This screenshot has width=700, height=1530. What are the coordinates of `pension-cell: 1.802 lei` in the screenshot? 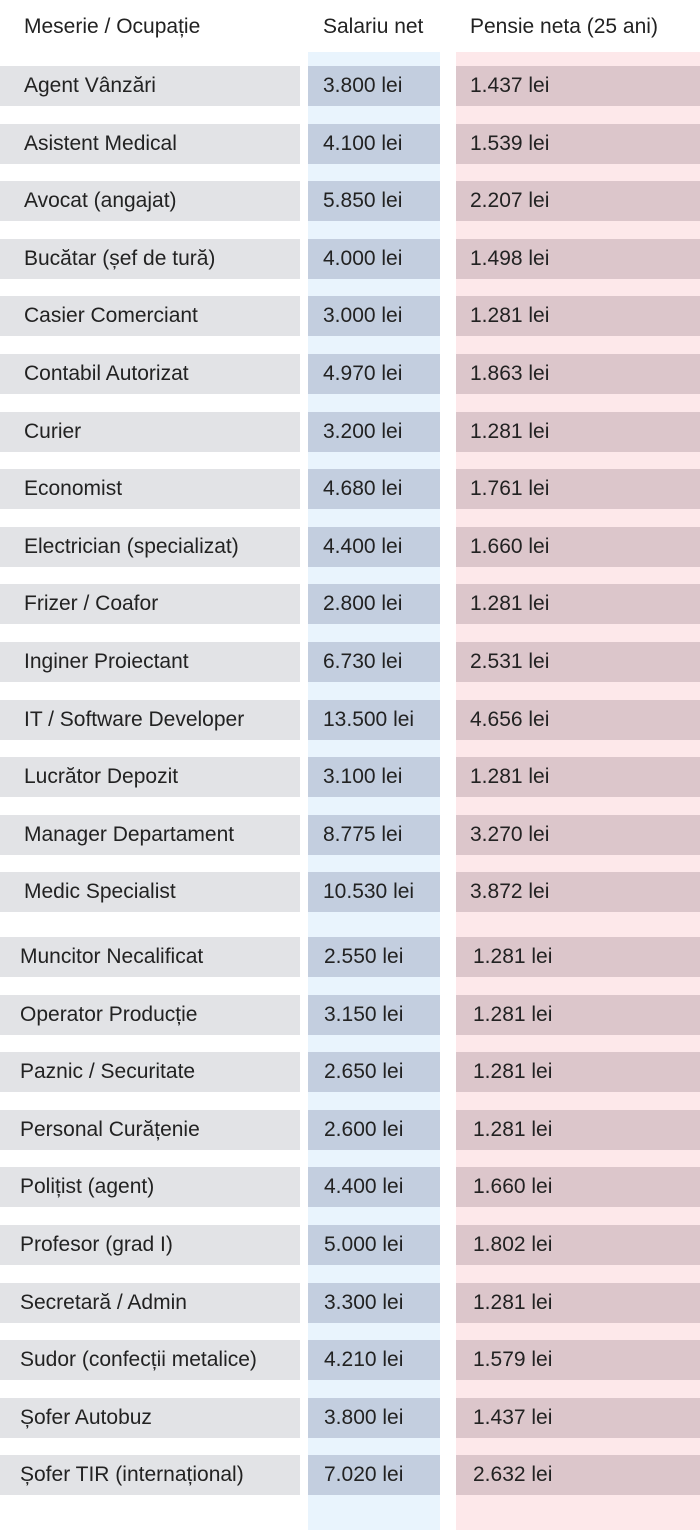 It's located at (578, 1245).